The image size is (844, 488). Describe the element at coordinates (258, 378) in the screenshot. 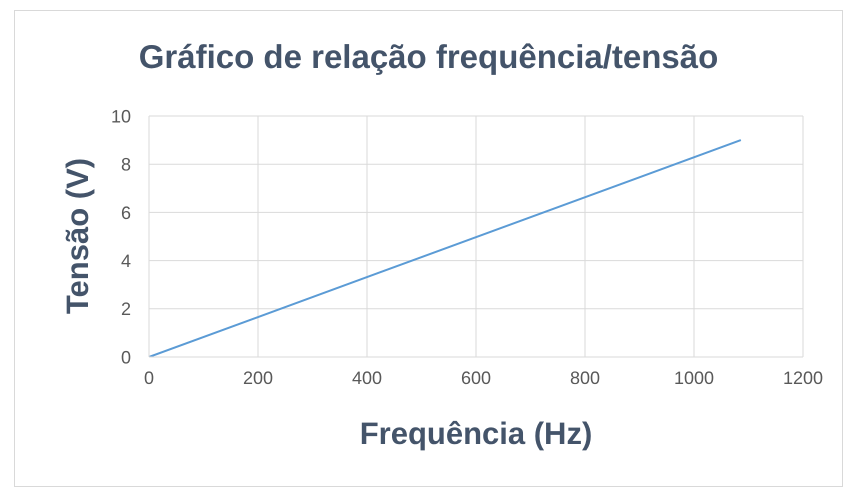

I see `x-tick-label: 200` at that location.